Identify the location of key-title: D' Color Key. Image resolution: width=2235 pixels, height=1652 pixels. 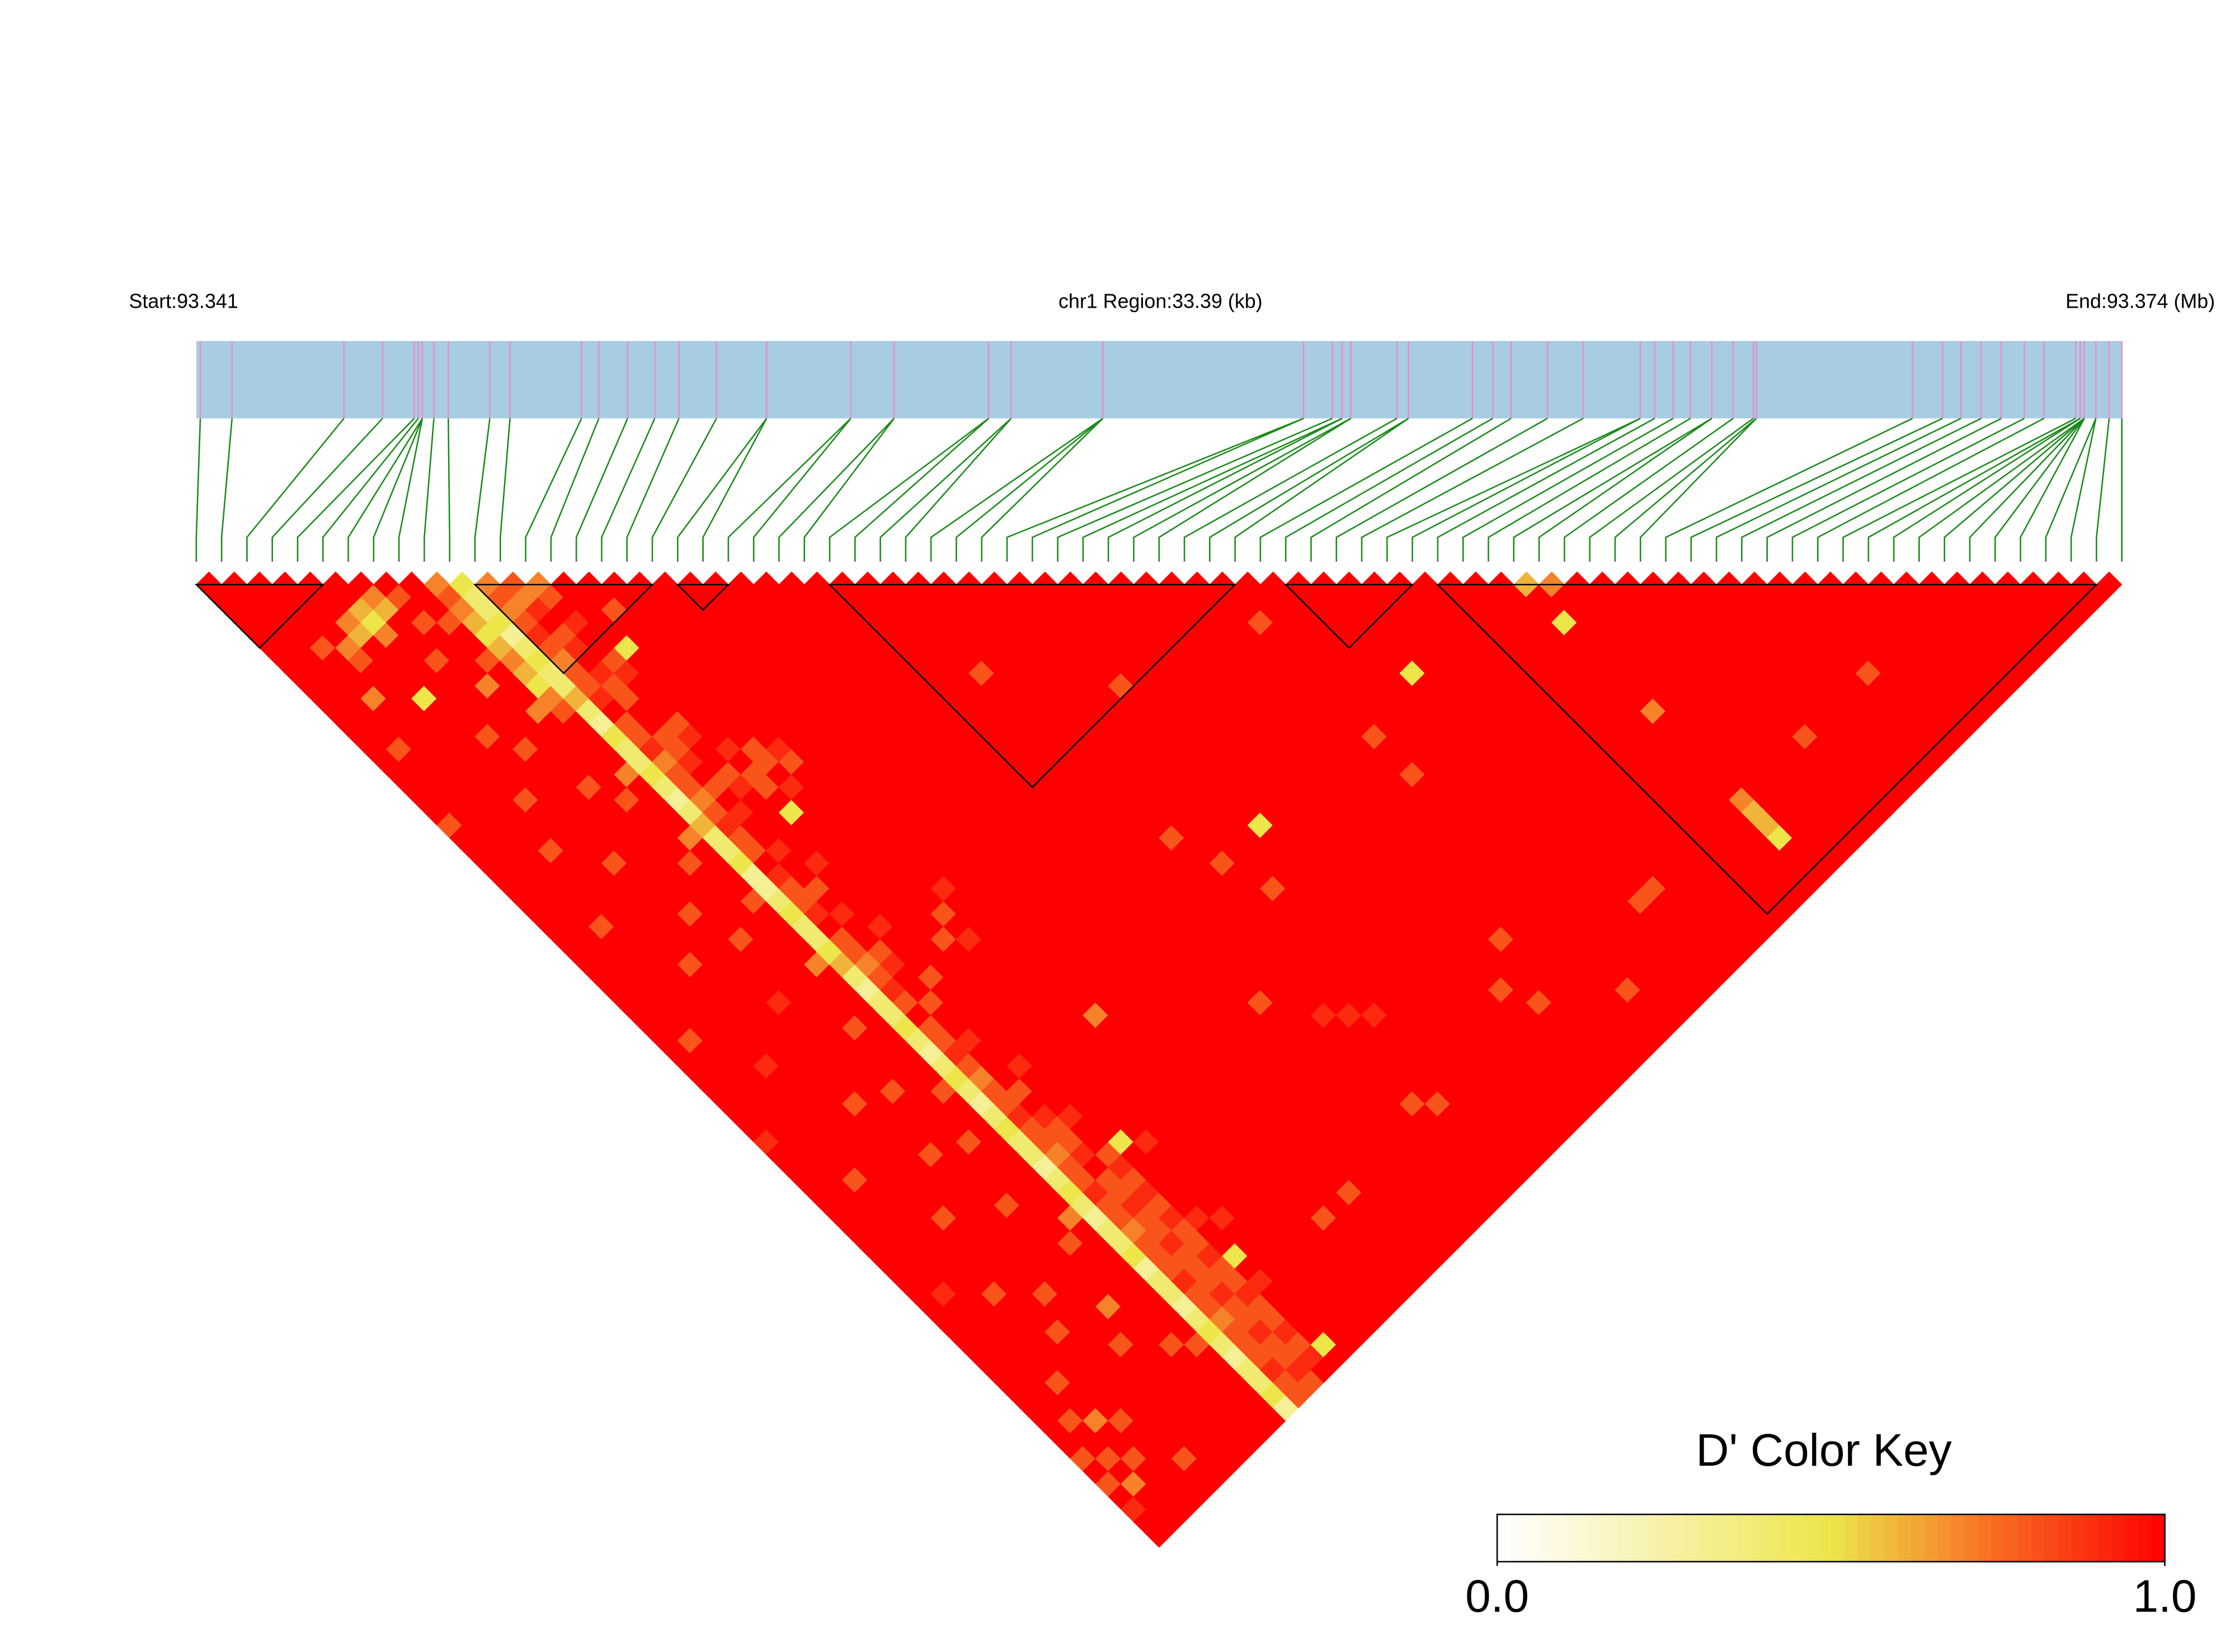
(1823, 1451).